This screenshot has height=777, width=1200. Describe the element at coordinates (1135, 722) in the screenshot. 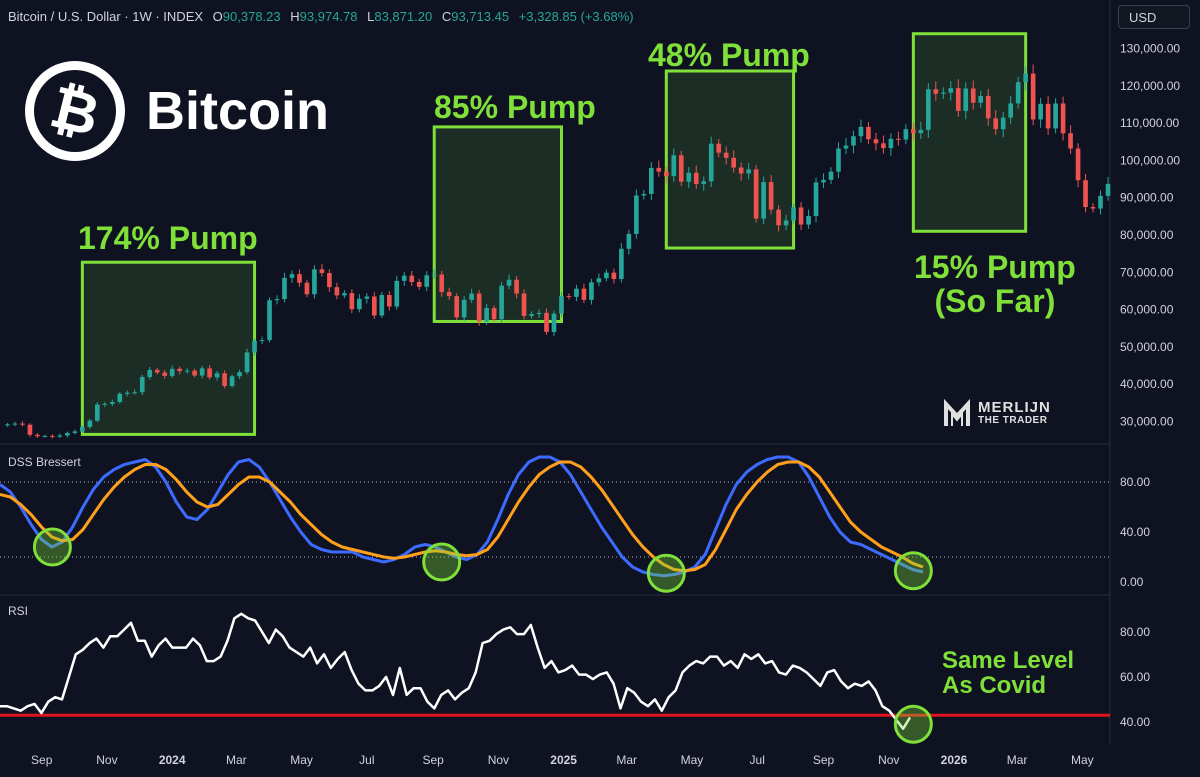

I see `rsi-tick-label: 40.00` at that location.